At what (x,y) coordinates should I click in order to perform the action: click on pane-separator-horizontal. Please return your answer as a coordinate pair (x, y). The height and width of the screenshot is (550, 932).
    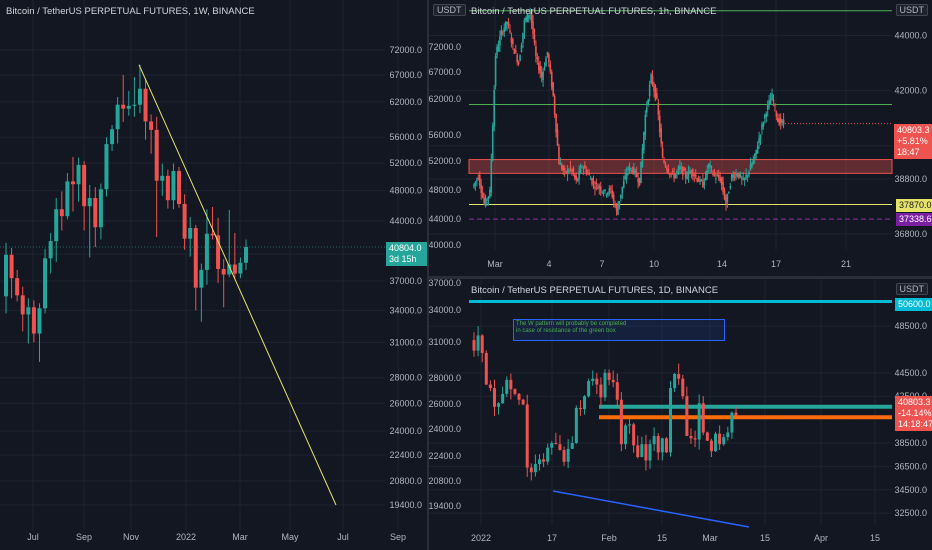
    Looking at the image, I should click on (680, 277).